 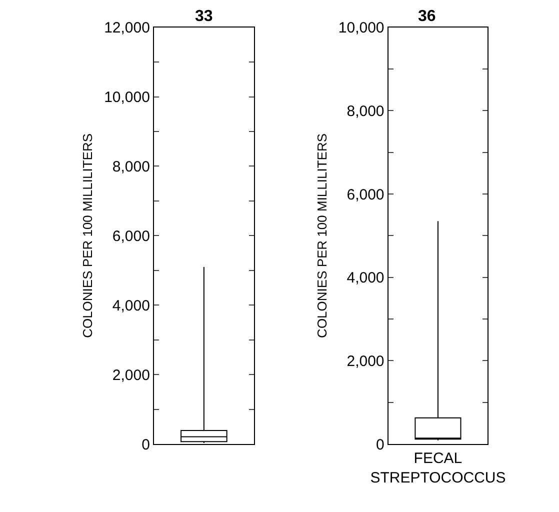 I want to click on y-tick-label: 12,000, so click(x=127, y=28).